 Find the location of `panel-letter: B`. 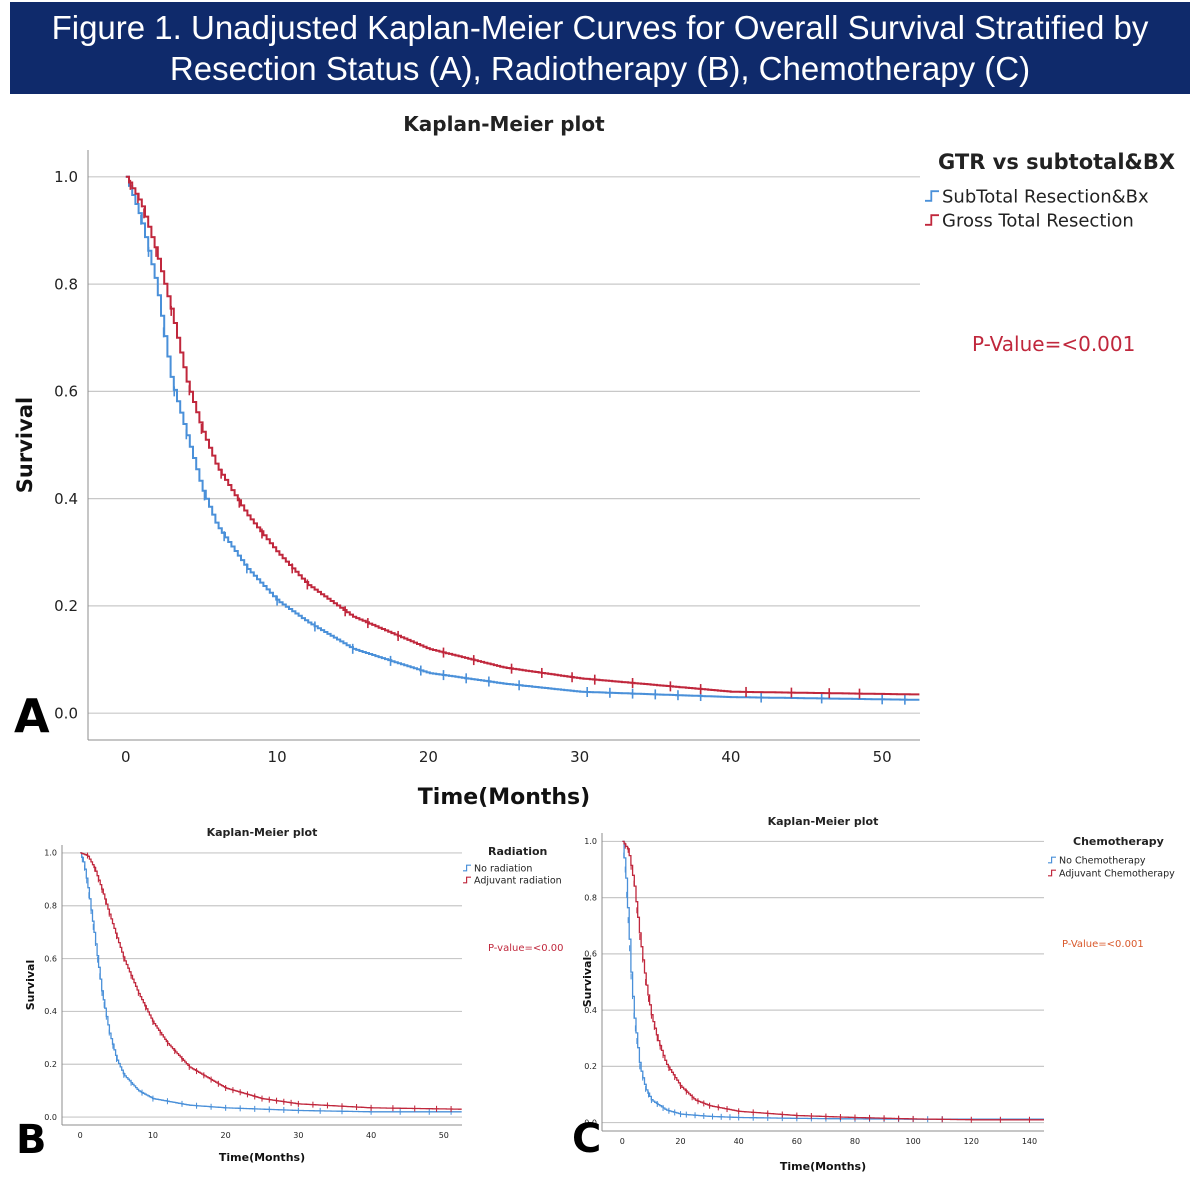

panel-letter: B is located at coordinates (31, 1140).